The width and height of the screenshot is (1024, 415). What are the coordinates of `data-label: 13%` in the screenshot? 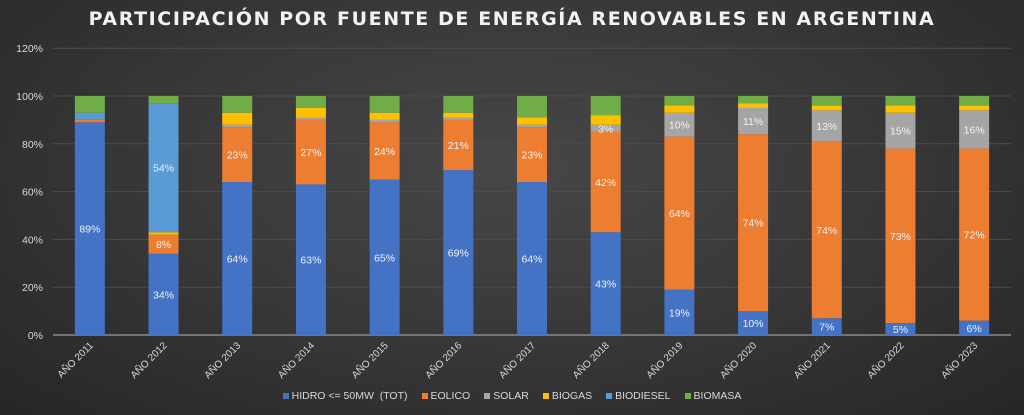 It's located at (826, 127).